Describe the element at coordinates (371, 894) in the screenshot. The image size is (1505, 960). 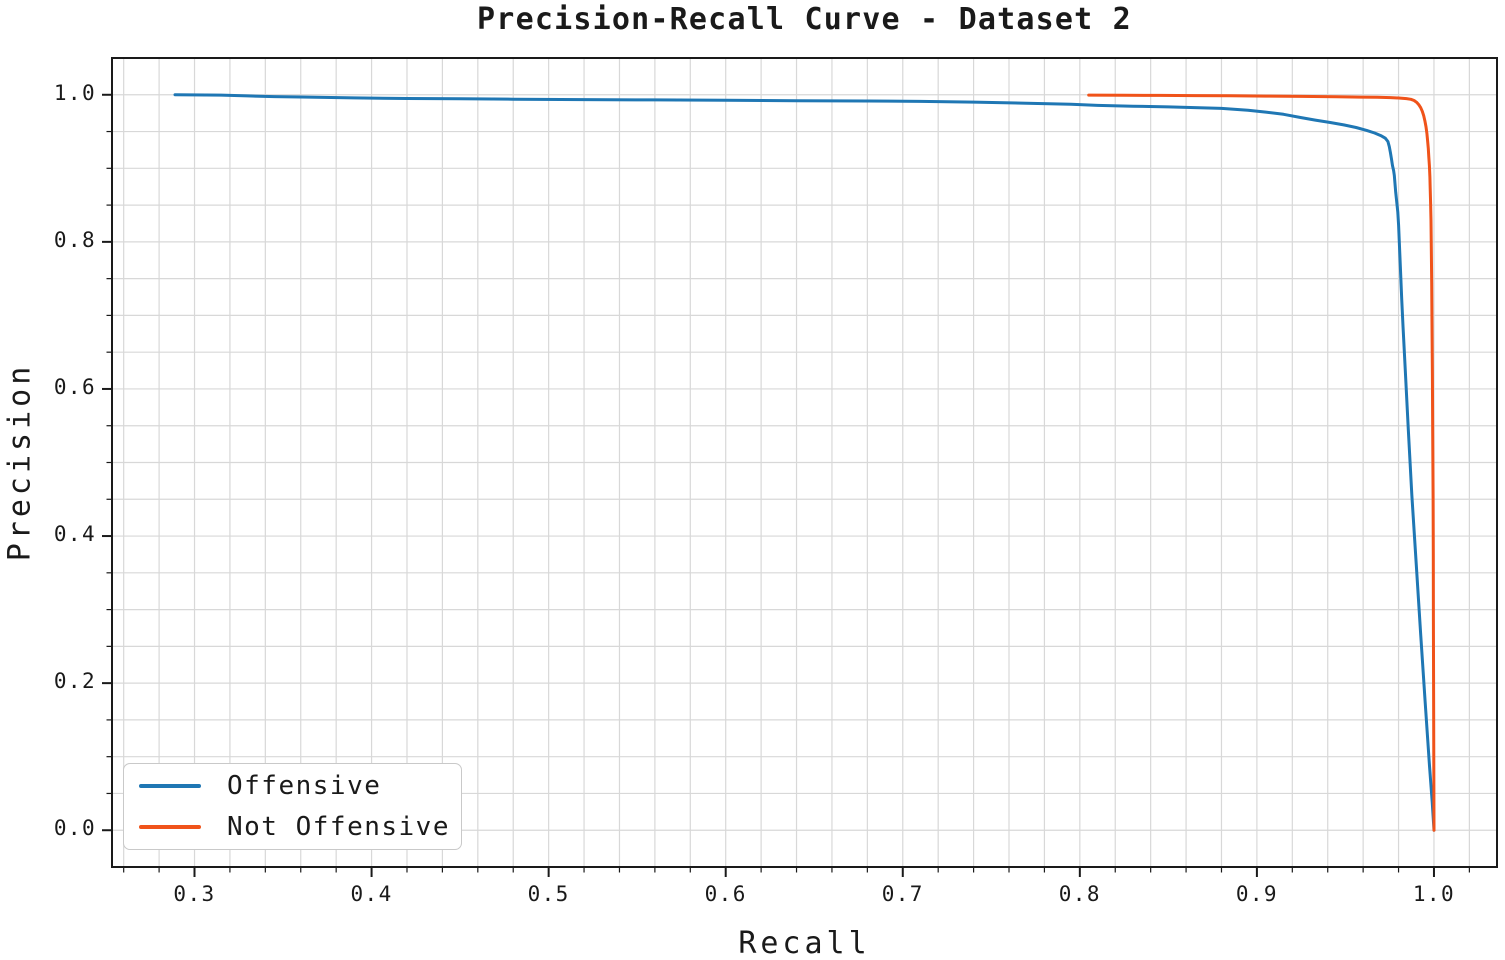
I see `x-tick-label: 0.4` at that location.